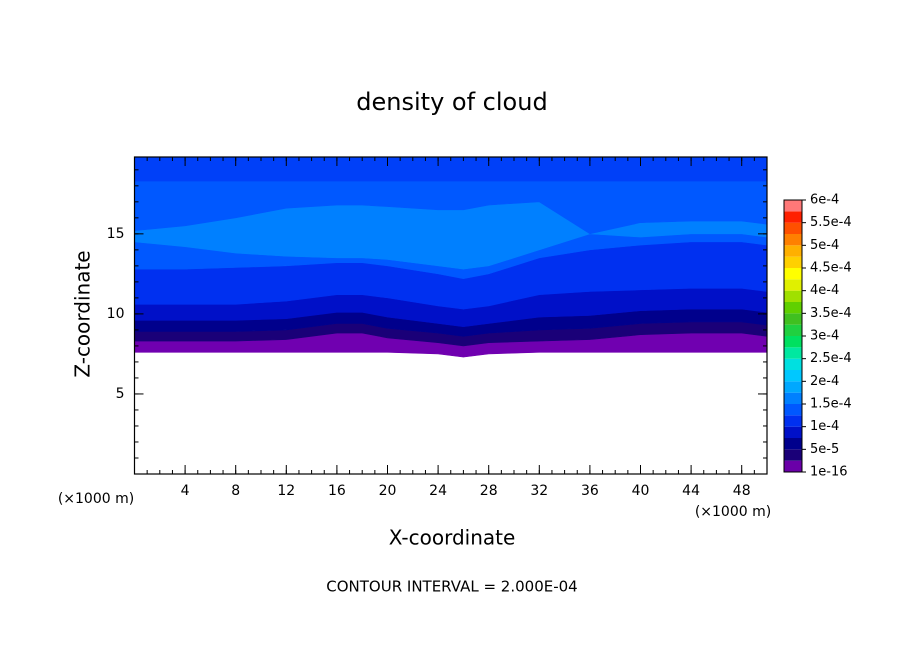  Describe the element at coordinates (831, 222) in the screenshot. I see `colorbar-label: 5.5e-4` at that location.